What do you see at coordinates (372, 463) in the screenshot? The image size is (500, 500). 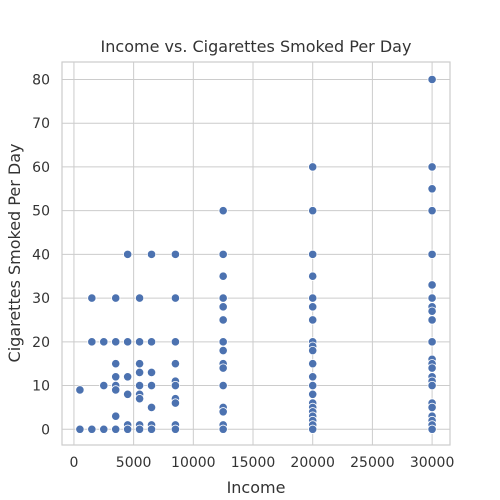 I see `x-tick-label: 25000` at bounding box center [372, 463].